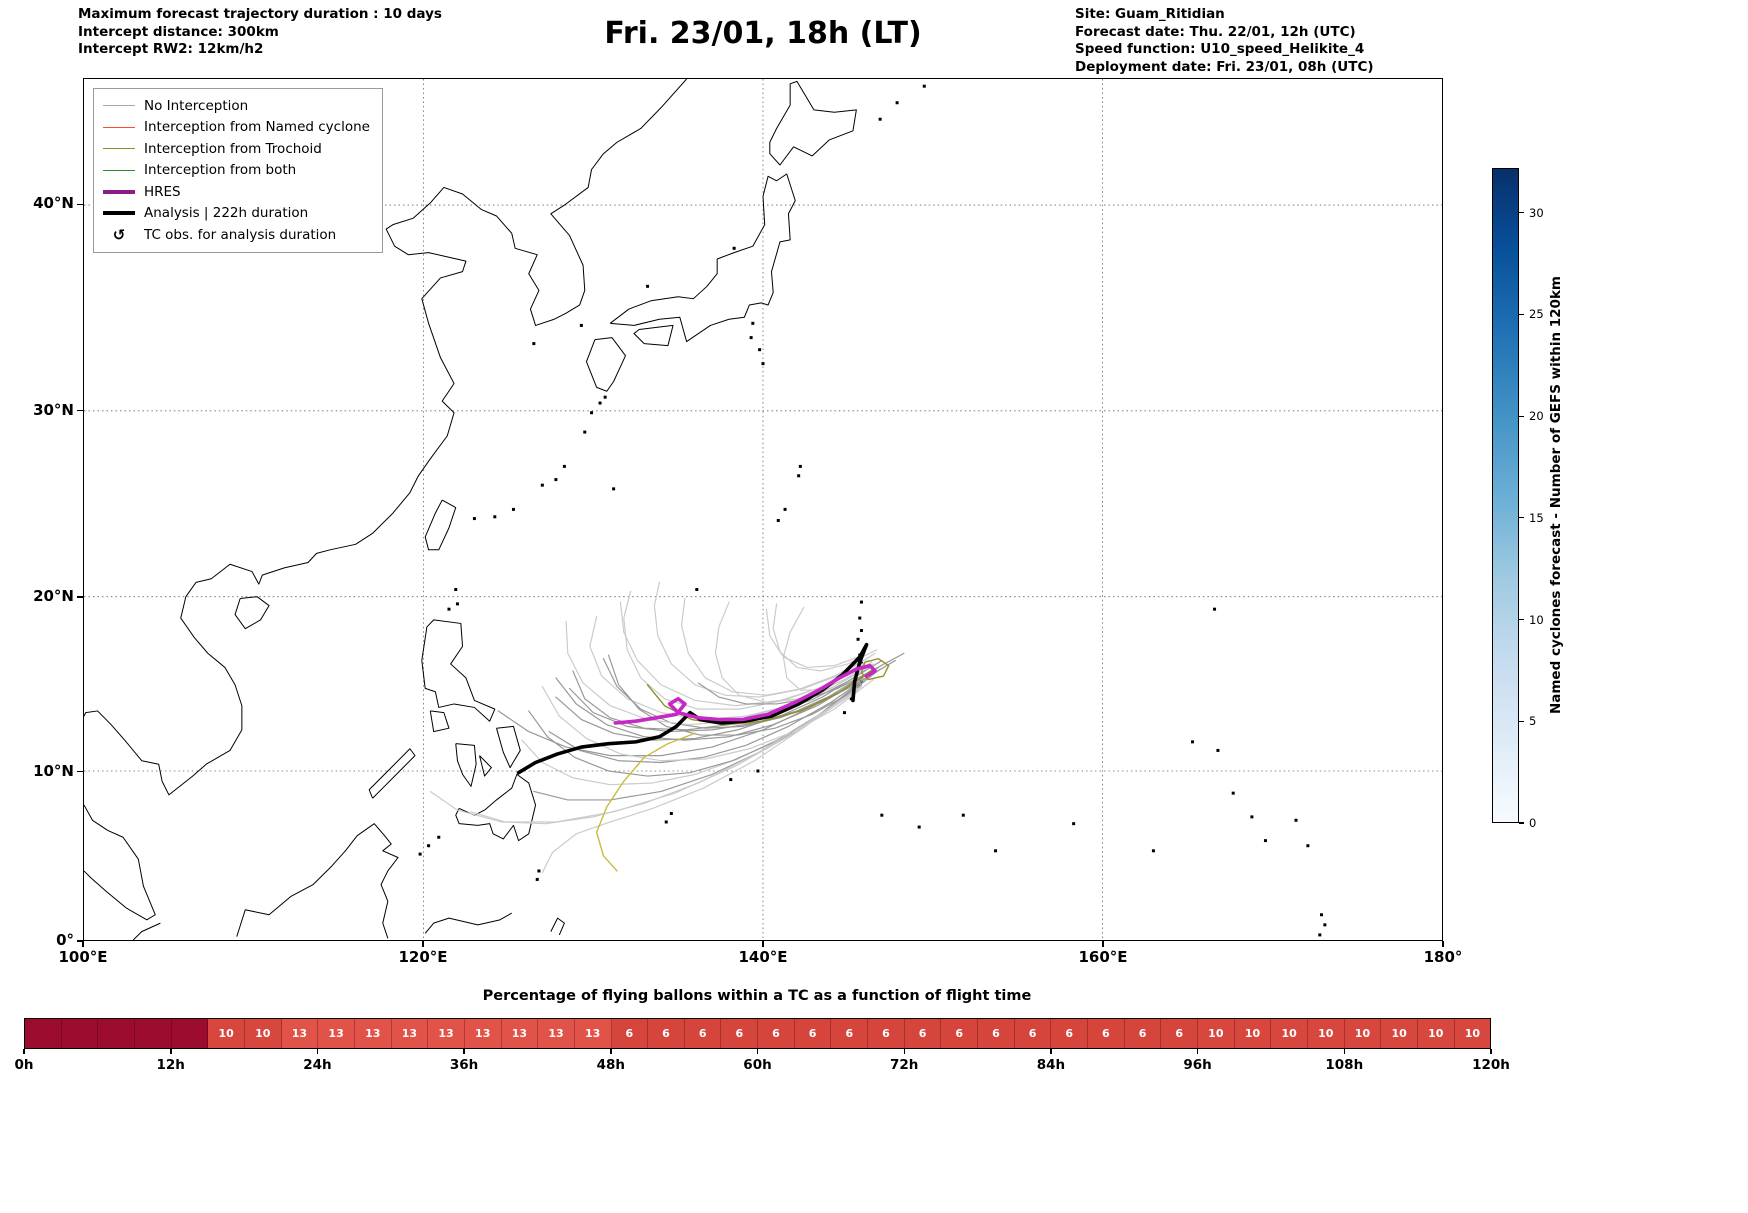  What do you see at coordinates (464, 1065) in the screenshot?
I see `strip-tick-label: 36h` at bounding box center [464, 1065].